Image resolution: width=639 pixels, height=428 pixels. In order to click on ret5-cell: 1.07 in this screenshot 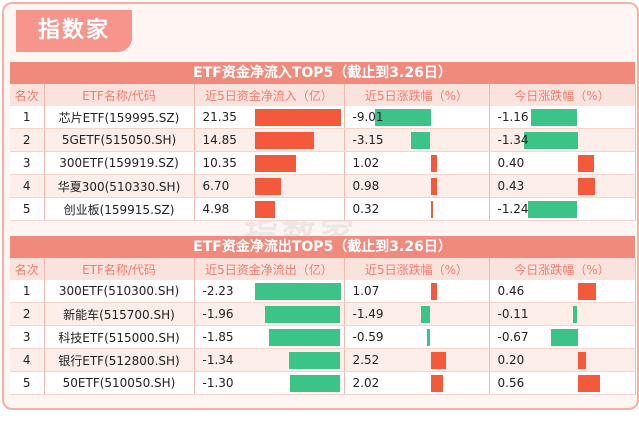, I will do `click(417, 291)`.